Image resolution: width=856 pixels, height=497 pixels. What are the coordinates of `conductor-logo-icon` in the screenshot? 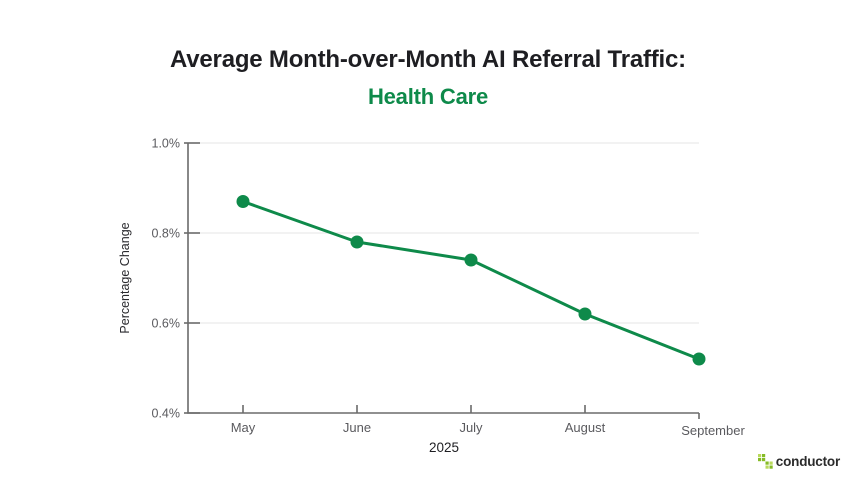 It's located at (765, 461).